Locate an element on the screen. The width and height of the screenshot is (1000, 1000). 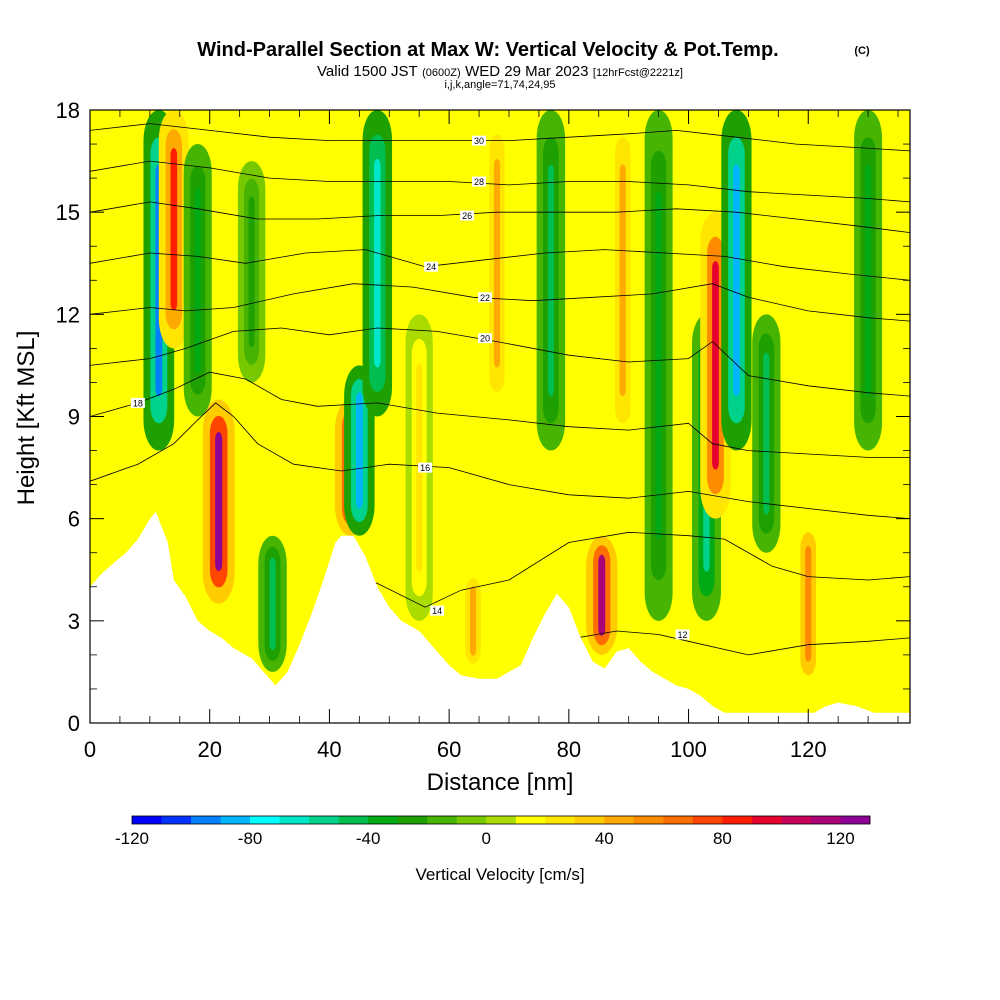
y-tick-label: 18 is located at coordinates (68, 110).